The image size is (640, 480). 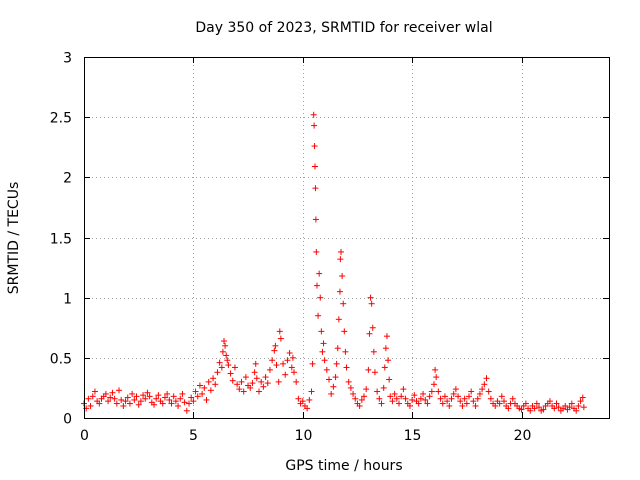 I want to click on y-tick-label: 1.5, so click(x=61, y=240).